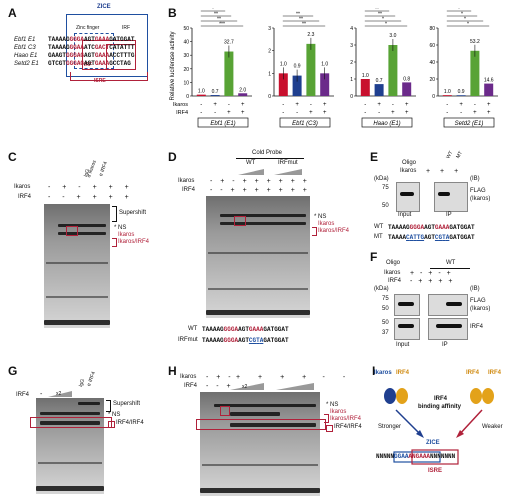 The image size is (520, 503). I want to click on f-m50: 50, so click(385, 309).